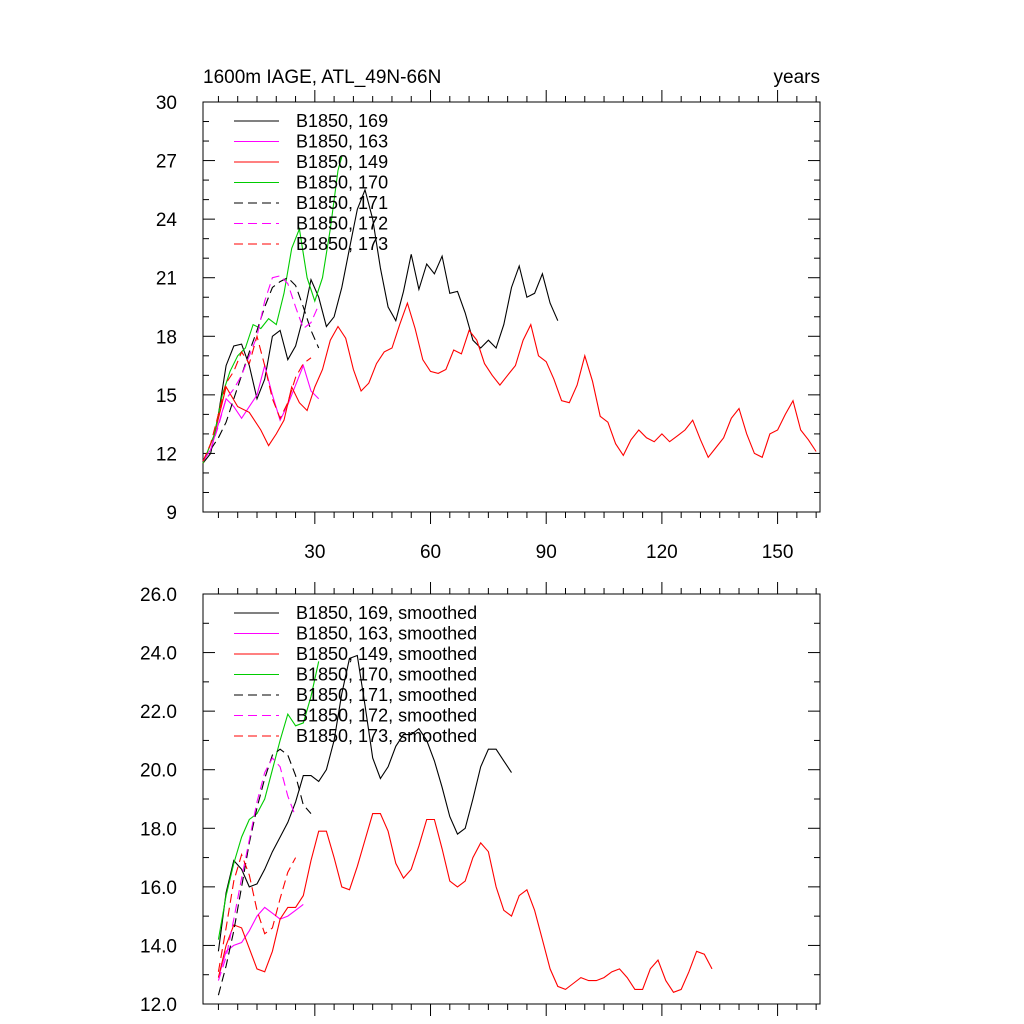 The width and height of the screenshot is (1024, 1024). What do you see at coordinates (386, 654) in the screenshot?
I see `legend-entry-2: B1850, 149, smoothed` at bounding box center [386, 654].